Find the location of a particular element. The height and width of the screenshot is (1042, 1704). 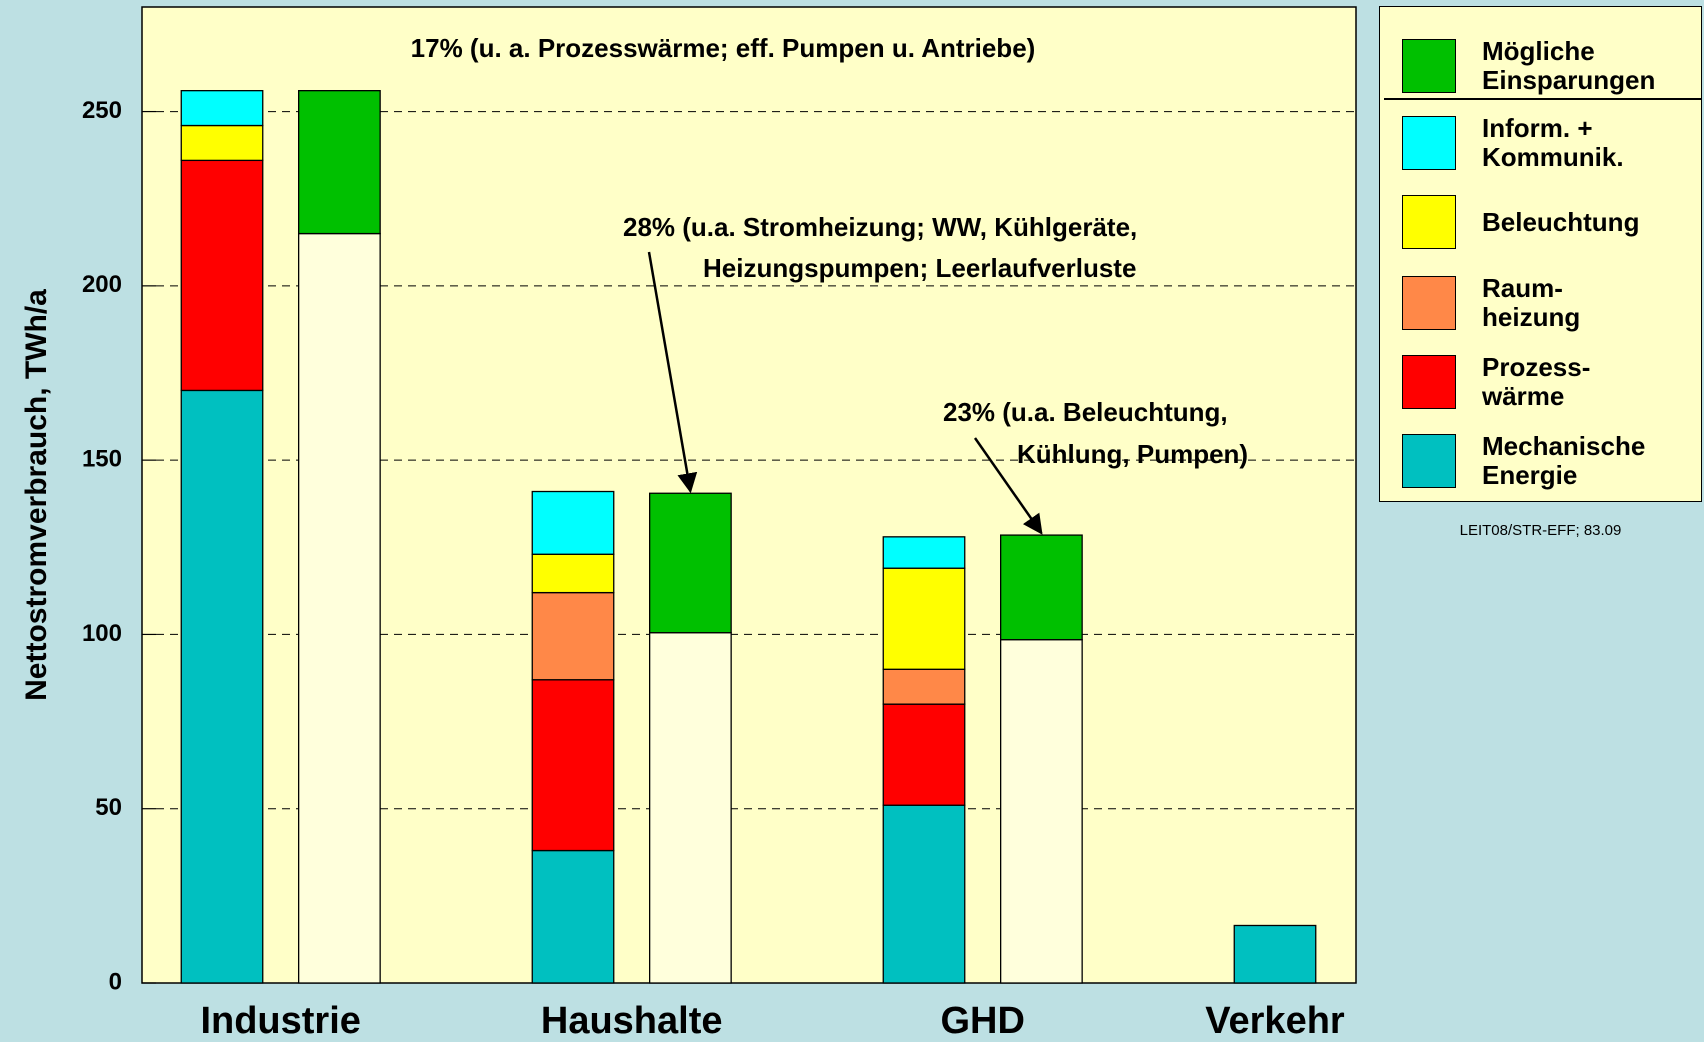

legend-label: Mechanische Energie is located at coordinates (1564, 460).